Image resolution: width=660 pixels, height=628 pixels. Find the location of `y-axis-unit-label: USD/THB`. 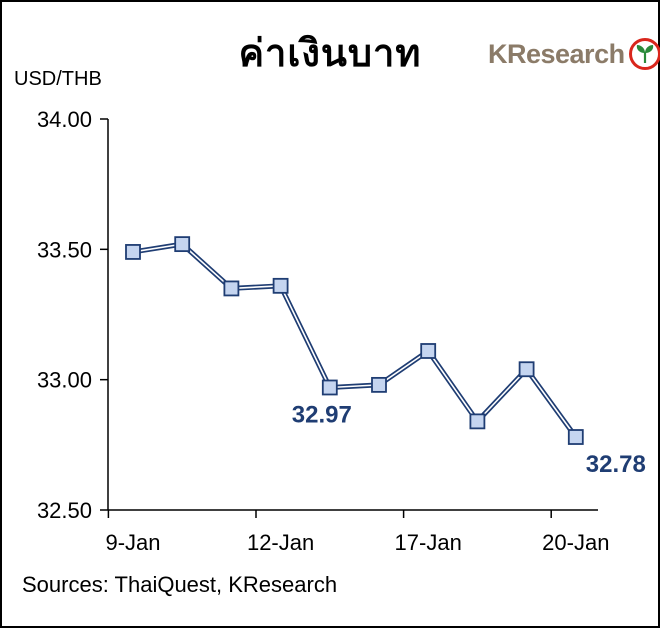

y-axis-unit-label: USD/THB is located at coordinates (58, 79).